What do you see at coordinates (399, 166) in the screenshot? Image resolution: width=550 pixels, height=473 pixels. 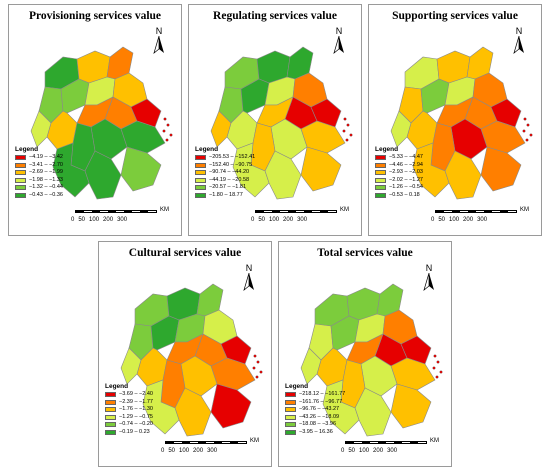 I see `legend-item: −4.46 – −2.94` at bounding box center [399, 166].